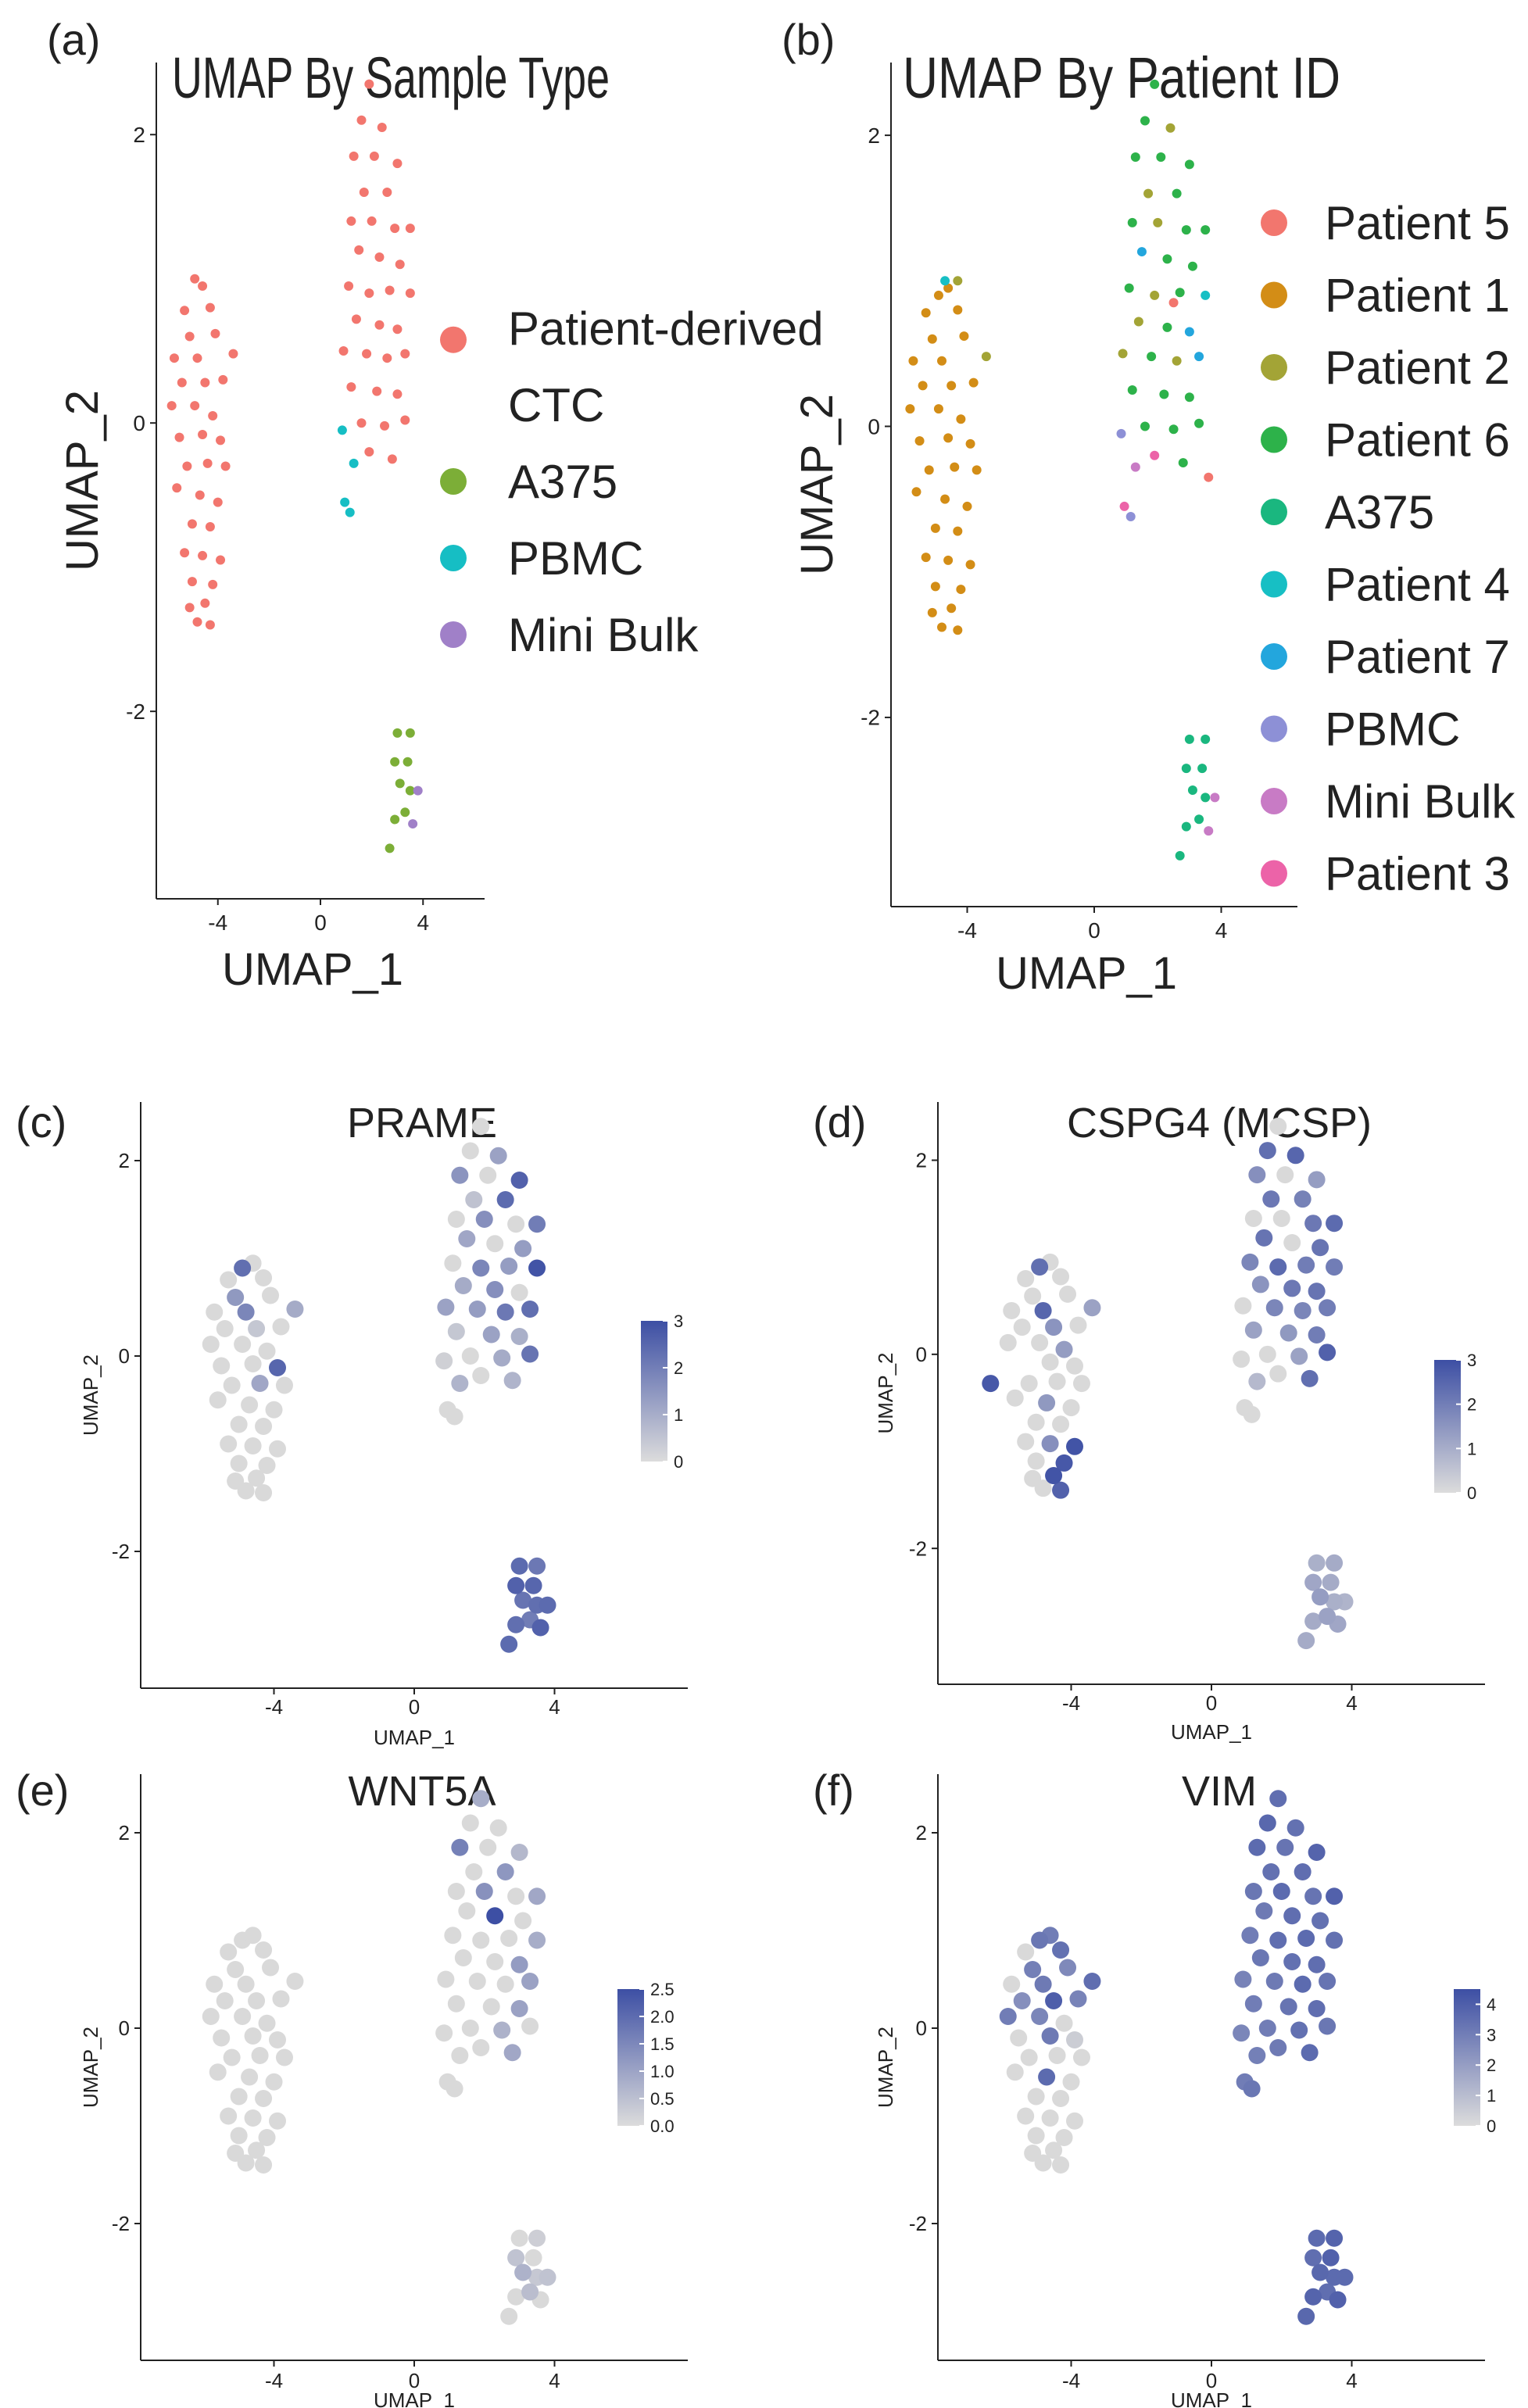 The height and width of the screenshot is (2408, 1528). What do you see at coordinates (423, 923) in the screenshot?
I see `x-tick-label: 4` at bounding box center [423, 923].